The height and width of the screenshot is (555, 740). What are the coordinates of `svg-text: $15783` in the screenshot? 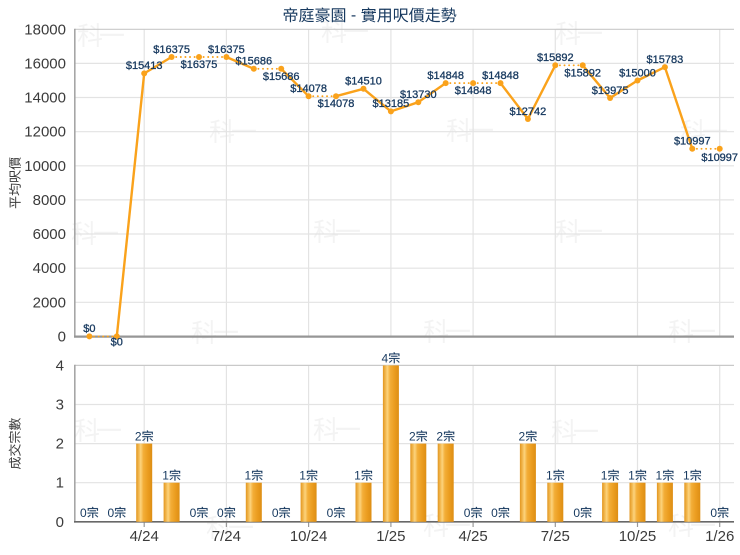 It's located at (665, 60).